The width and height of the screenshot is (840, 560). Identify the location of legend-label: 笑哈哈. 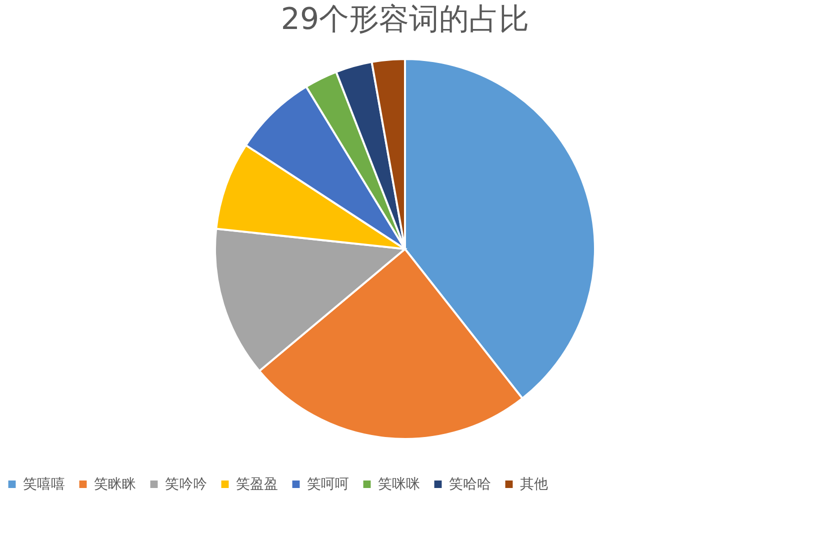
(470, 484).